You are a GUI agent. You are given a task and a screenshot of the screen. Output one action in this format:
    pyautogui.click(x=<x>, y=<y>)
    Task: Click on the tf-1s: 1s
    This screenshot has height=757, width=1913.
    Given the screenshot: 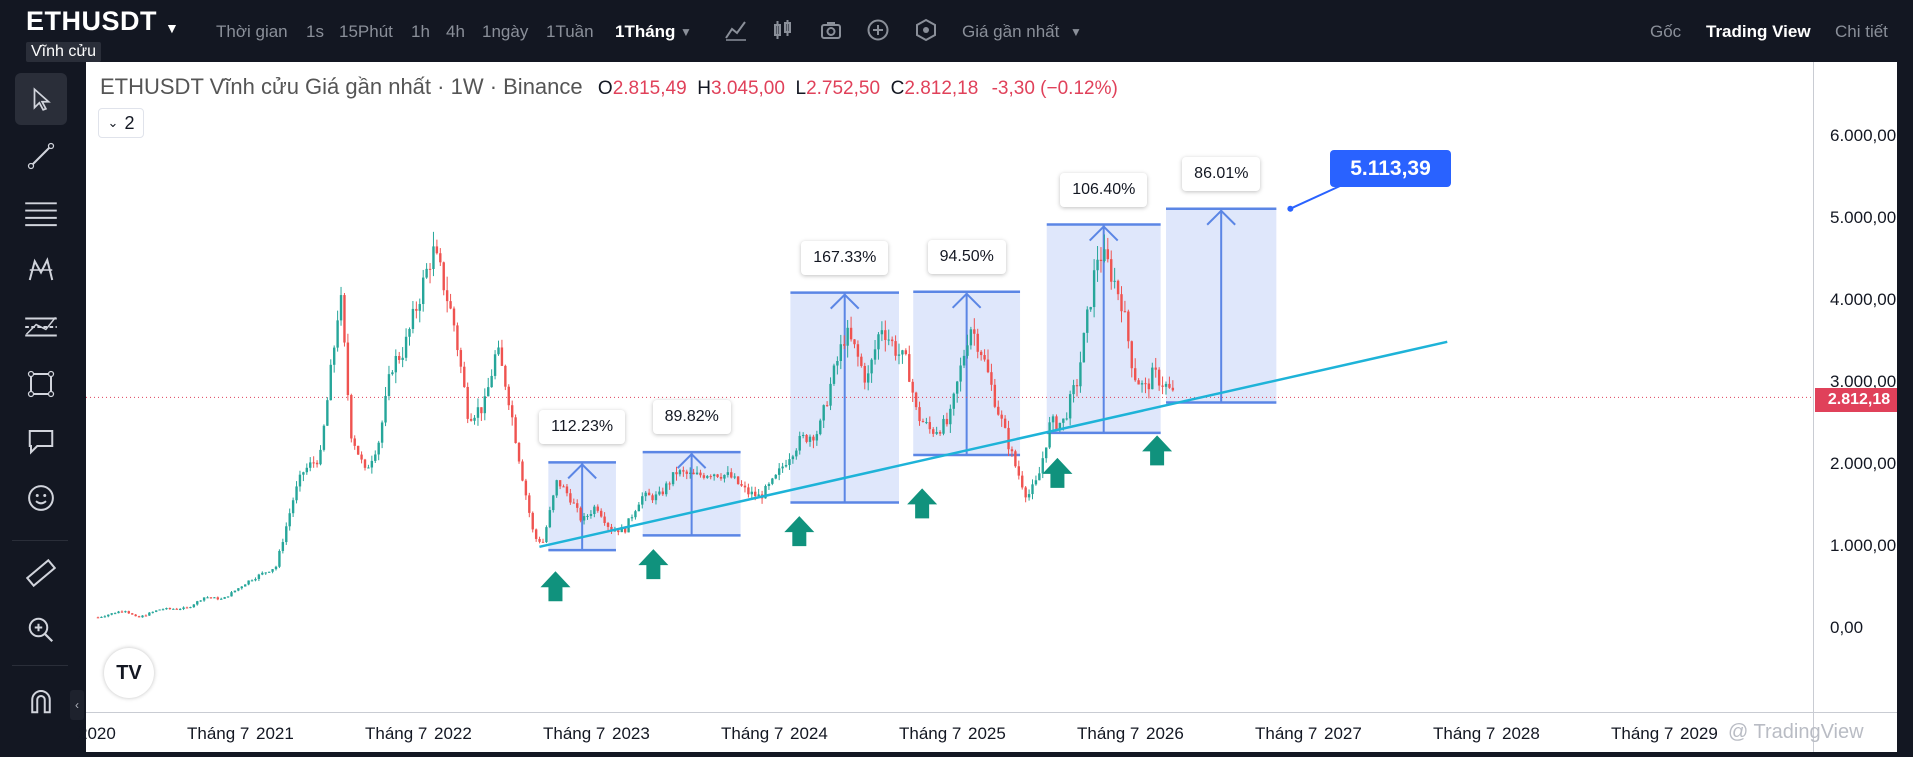 What is the action you would take?
    pyautogui.click(x=315, y=31)
    